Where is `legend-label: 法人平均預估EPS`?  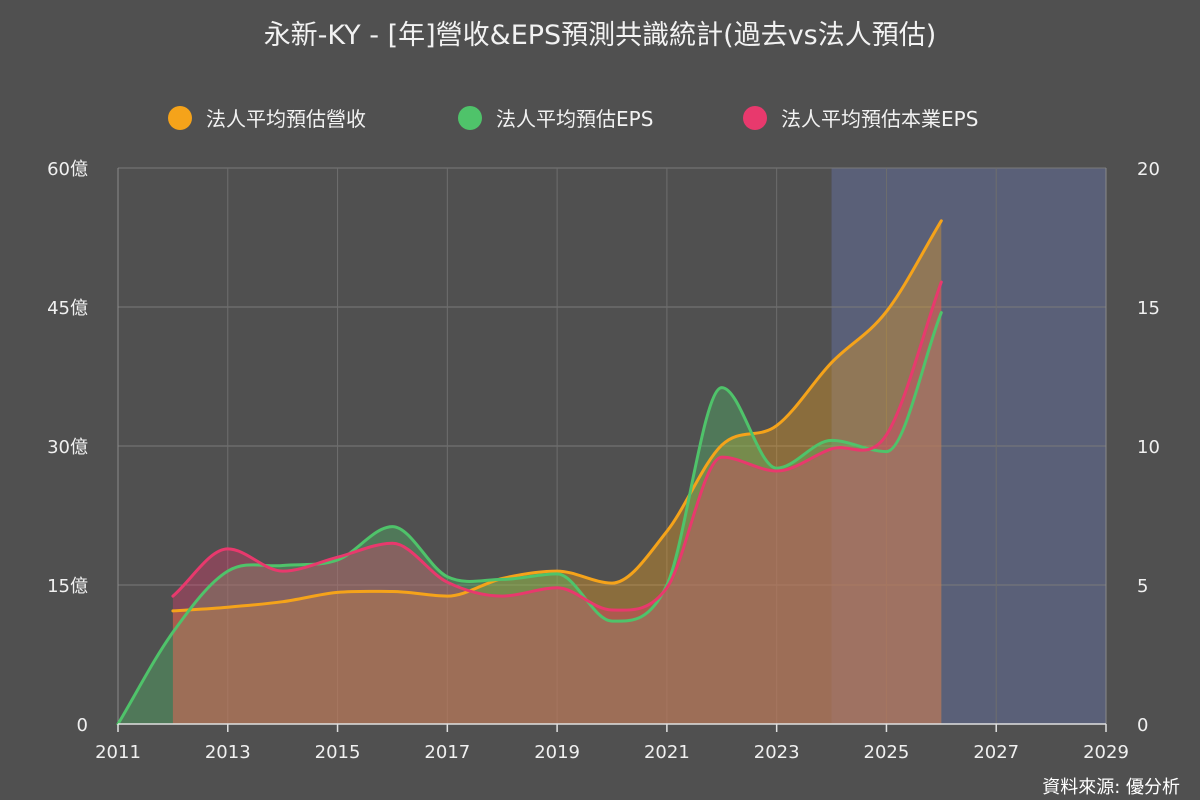
legend-label: 法人平均預估EPS is located at coordinates (574, 119).